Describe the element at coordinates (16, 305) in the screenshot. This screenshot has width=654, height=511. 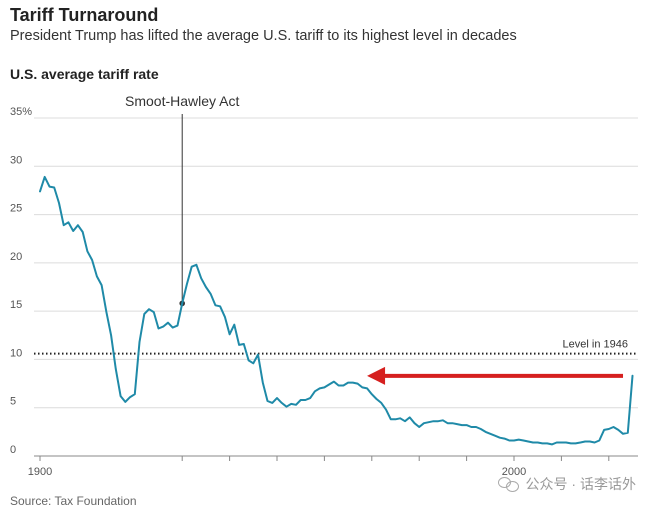
I see `y-tick-label: 15` at that location.